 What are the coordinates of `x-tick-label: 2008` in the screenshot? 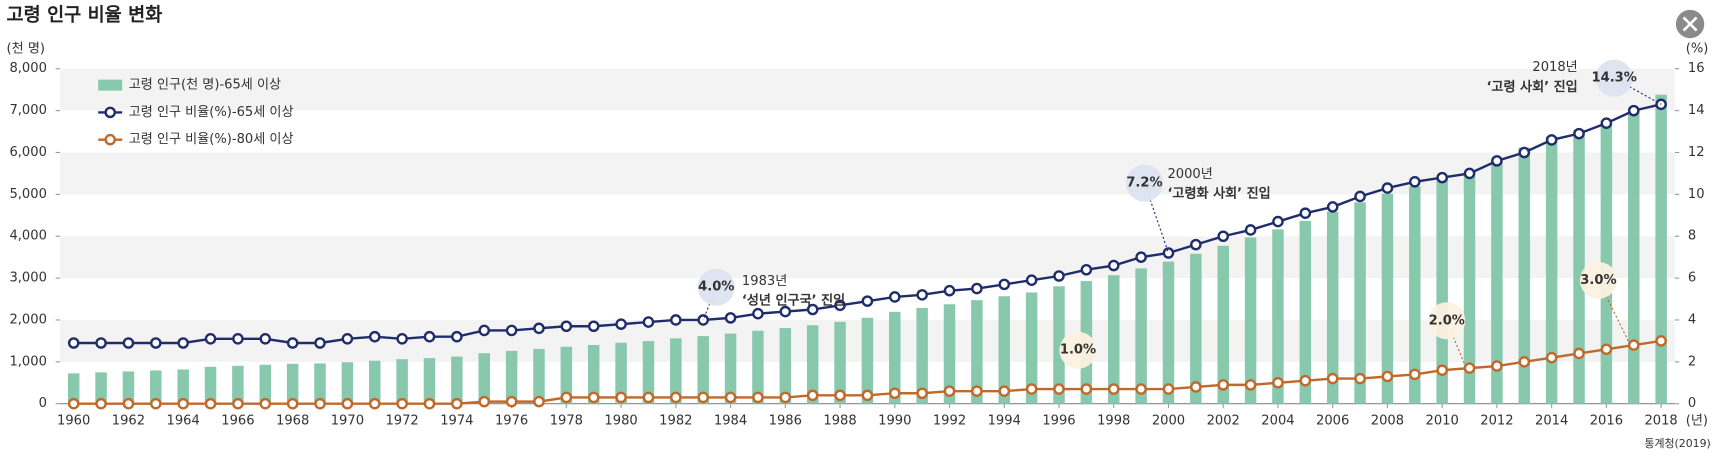 It's located at (1387, 421).